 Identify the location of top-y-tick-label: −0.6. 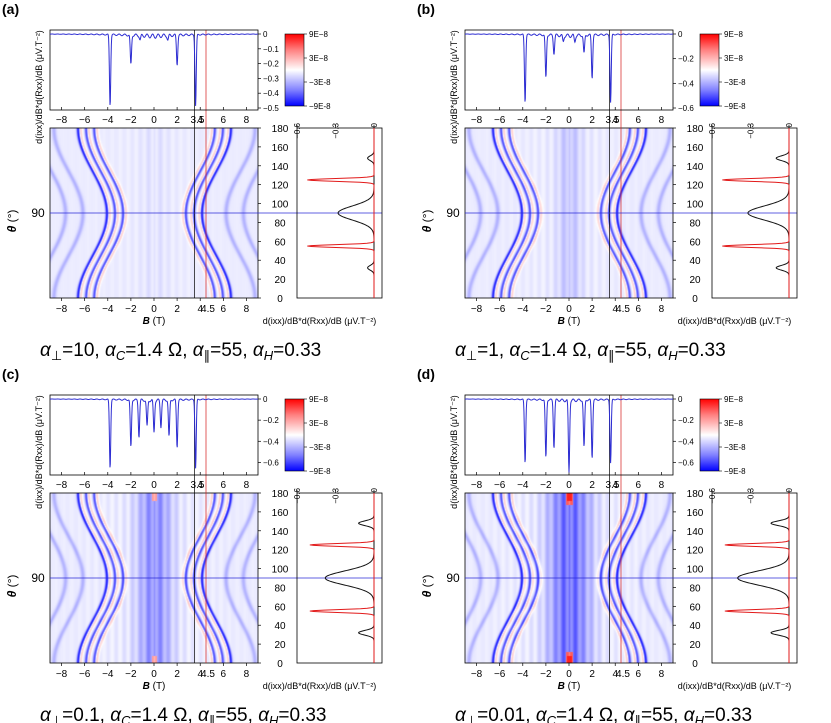
(271, 462).